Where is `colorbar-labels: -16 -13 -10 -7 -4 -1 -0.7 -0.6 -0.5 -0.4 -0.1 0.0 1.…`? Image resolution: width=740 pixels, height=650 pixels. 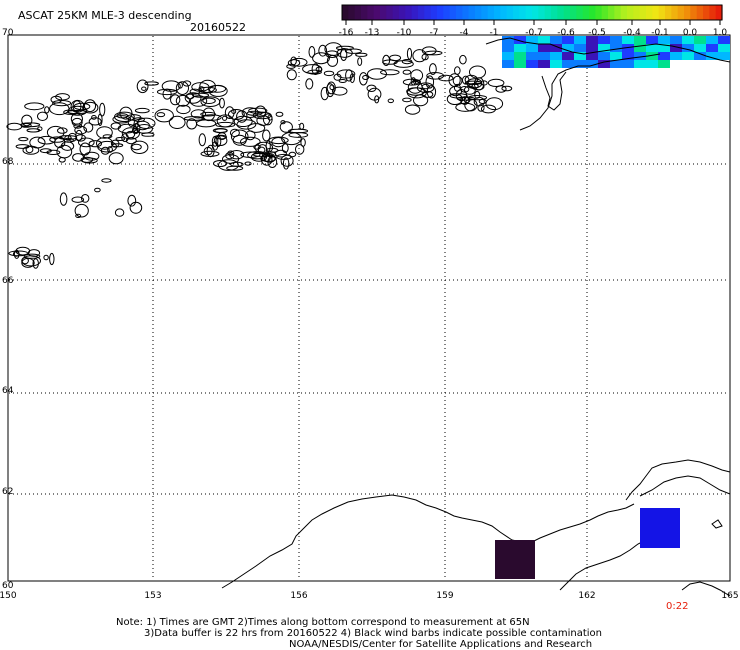 colorbar-labels: -16 -13 -10 -7 -4 -1 -0.7 -0.6 -0.5 -0.4 -0.1 0.0 1.… is located at coordinates (533, 29).